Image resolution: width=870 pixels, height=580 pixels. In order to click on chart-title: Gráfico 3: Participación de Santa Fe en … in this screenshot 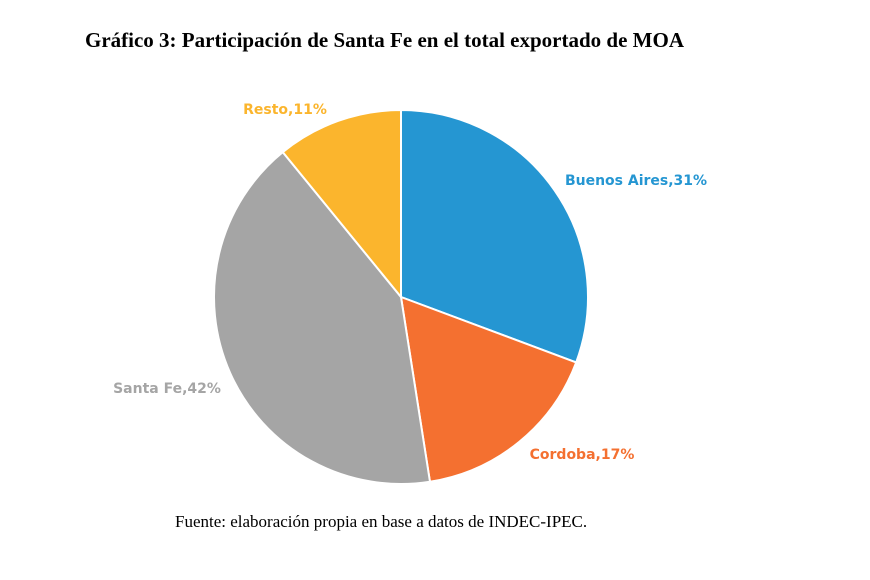, I will do `click(384, 40)`.